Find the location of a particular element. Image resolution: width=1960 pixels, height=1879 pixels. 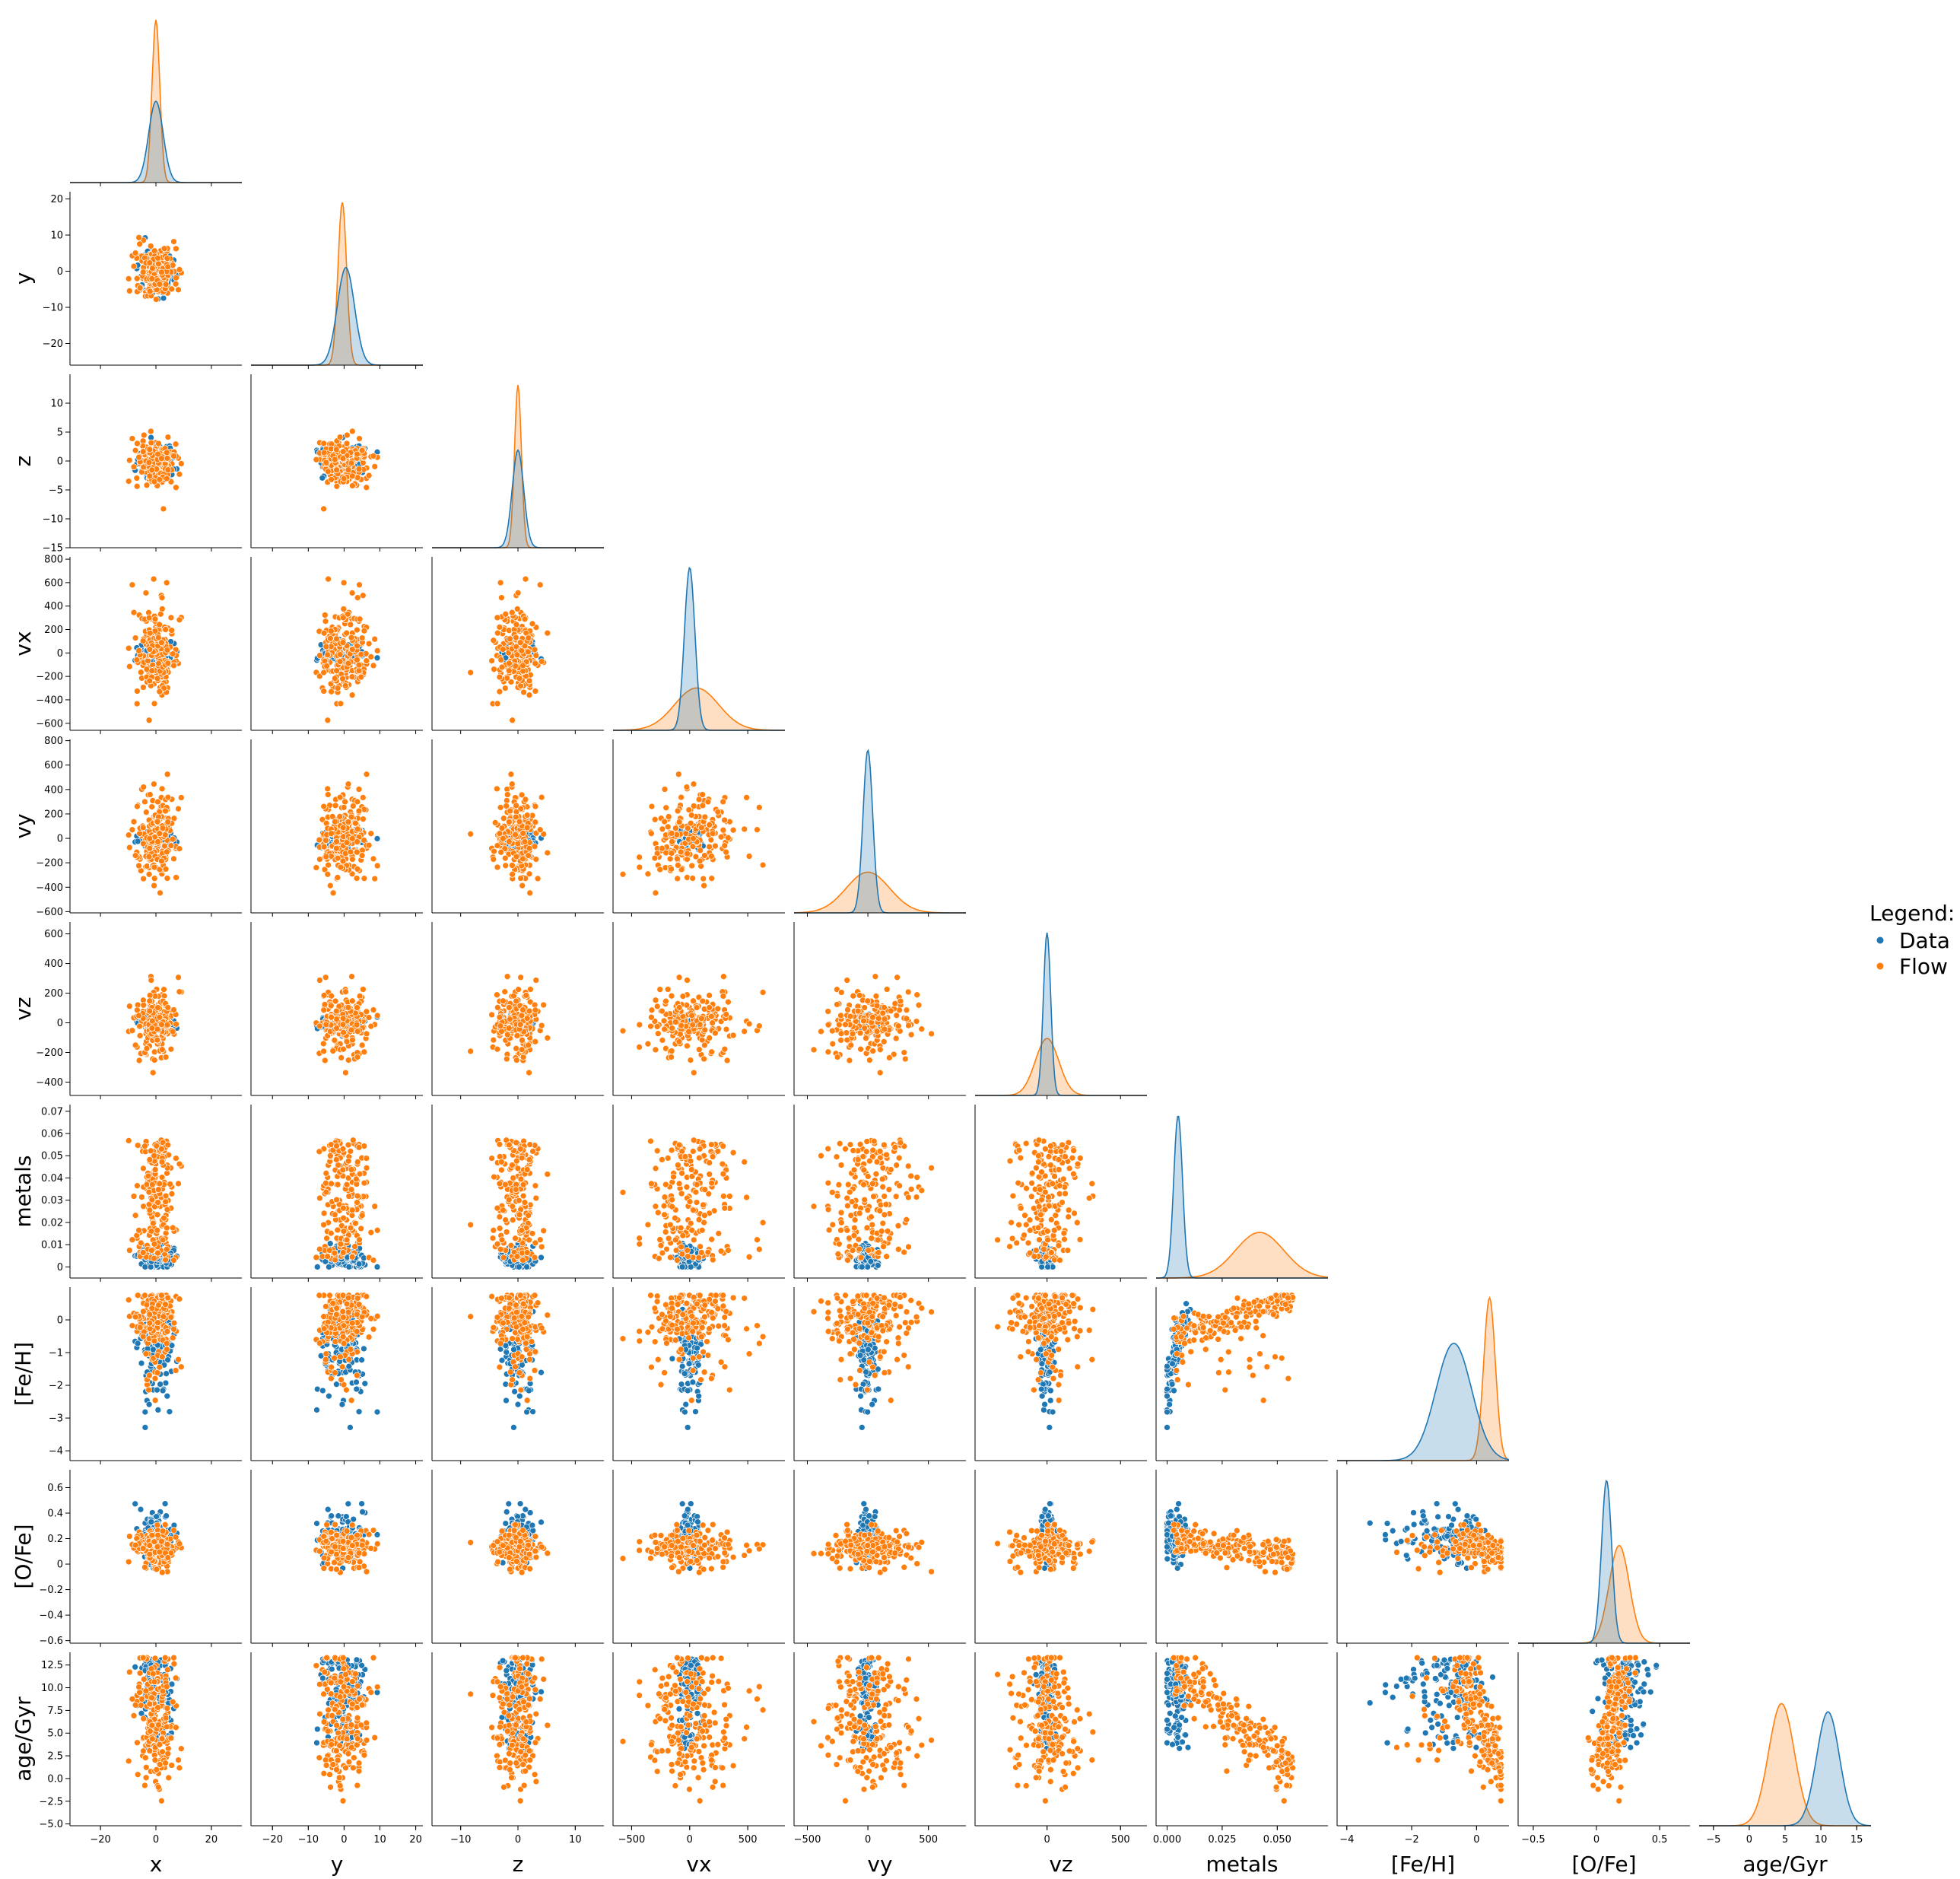

y-tick-label: −400 is located at coordinates (50, 1083).